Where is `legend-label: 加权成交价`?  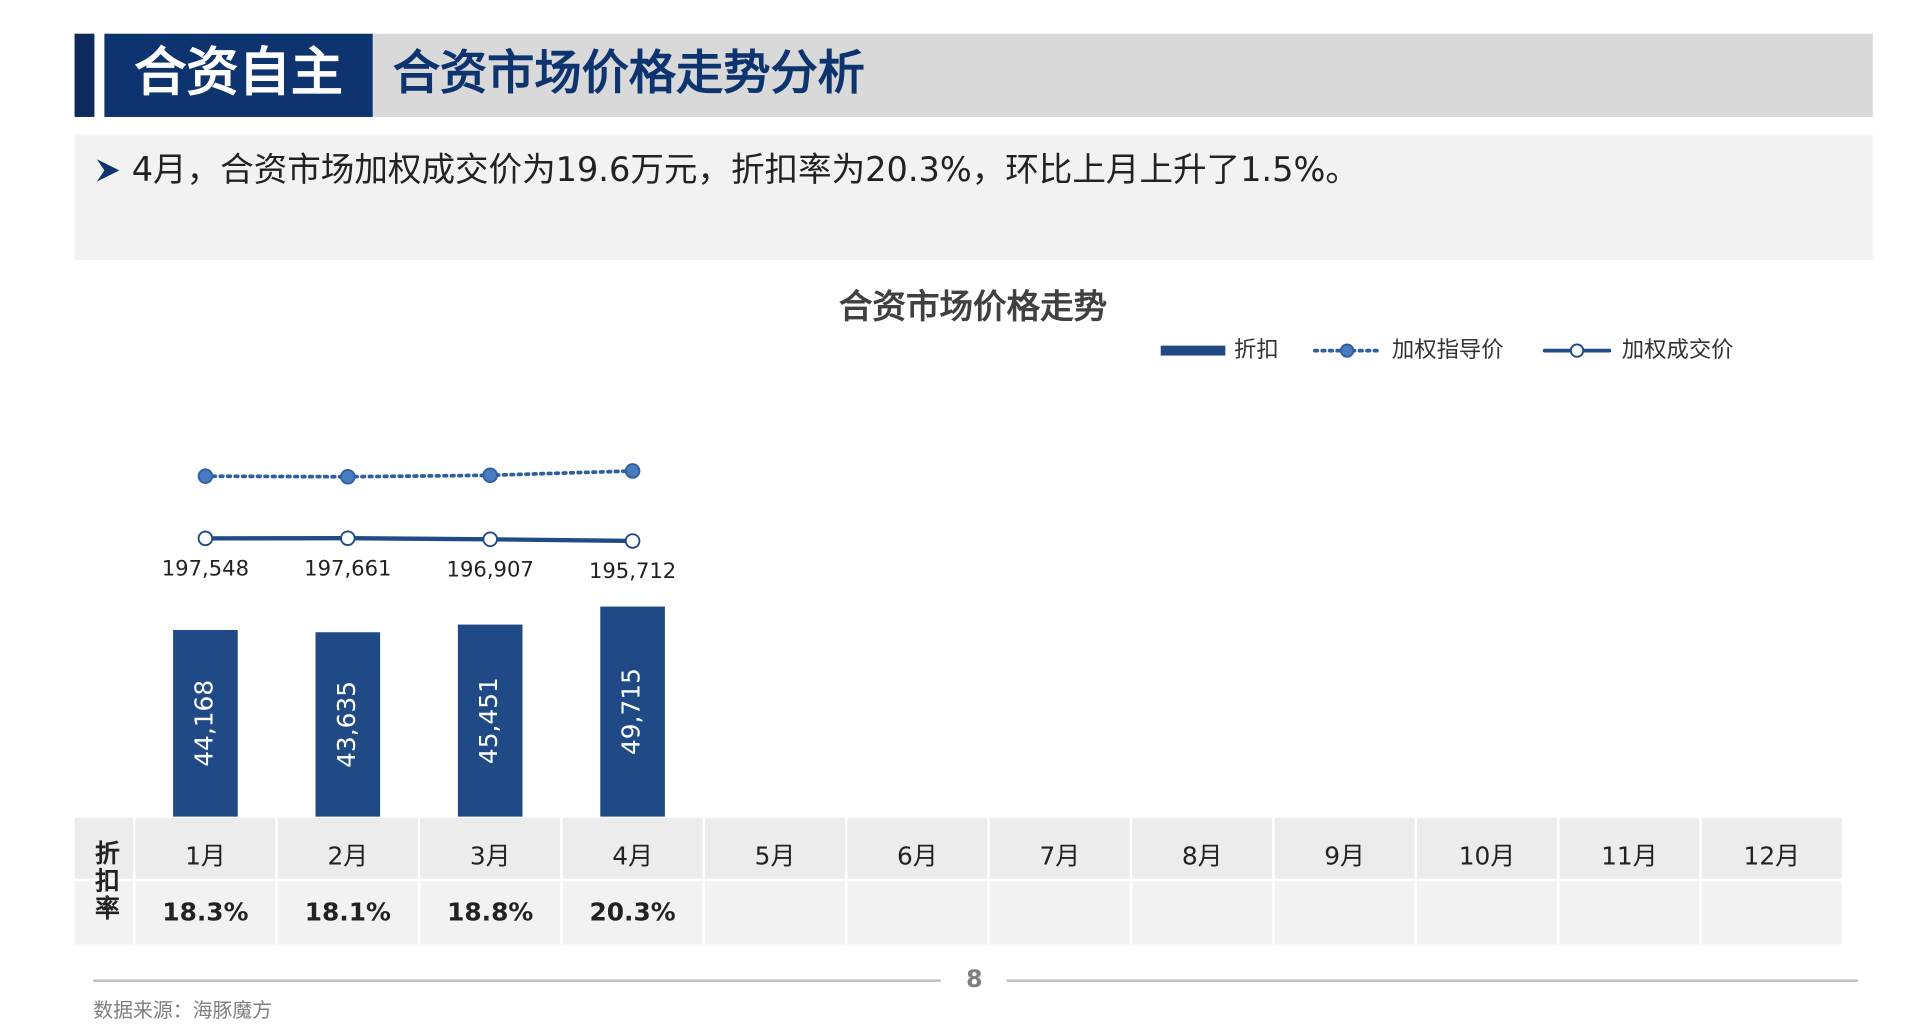 legend-label: 加权成交价 is located at coordinates (1678, 350).